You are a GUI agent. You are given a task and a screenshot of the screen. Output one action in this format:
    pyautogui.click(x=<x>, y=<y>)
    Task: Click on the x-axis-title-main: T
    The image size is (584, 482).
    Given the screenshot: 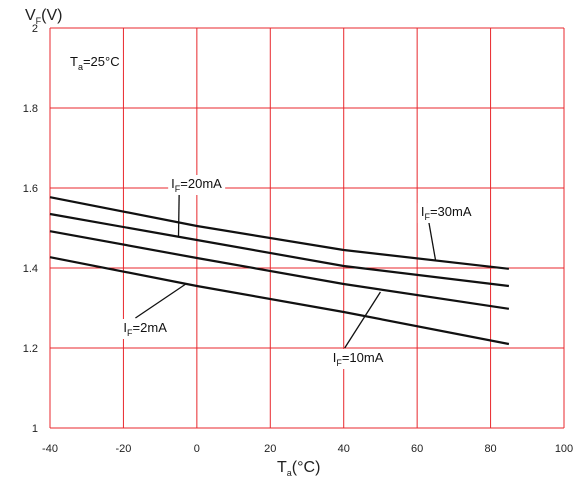 What is the action you would take?
    pyautogui.click(x=282, y=467)
    